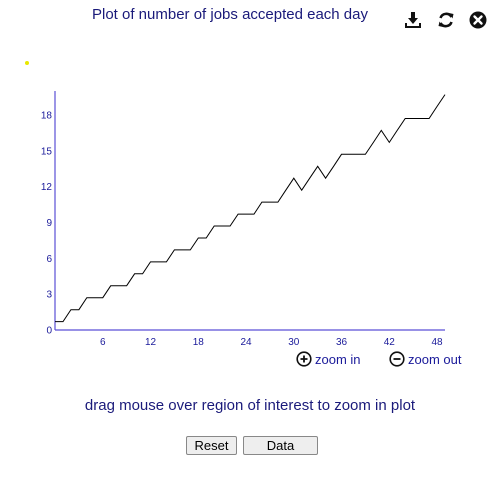 This screenshot has height=479, width=500. Describe the element at coordinates (294, 342) in the screenshot. I see `x-tick-label: 30` at that location.